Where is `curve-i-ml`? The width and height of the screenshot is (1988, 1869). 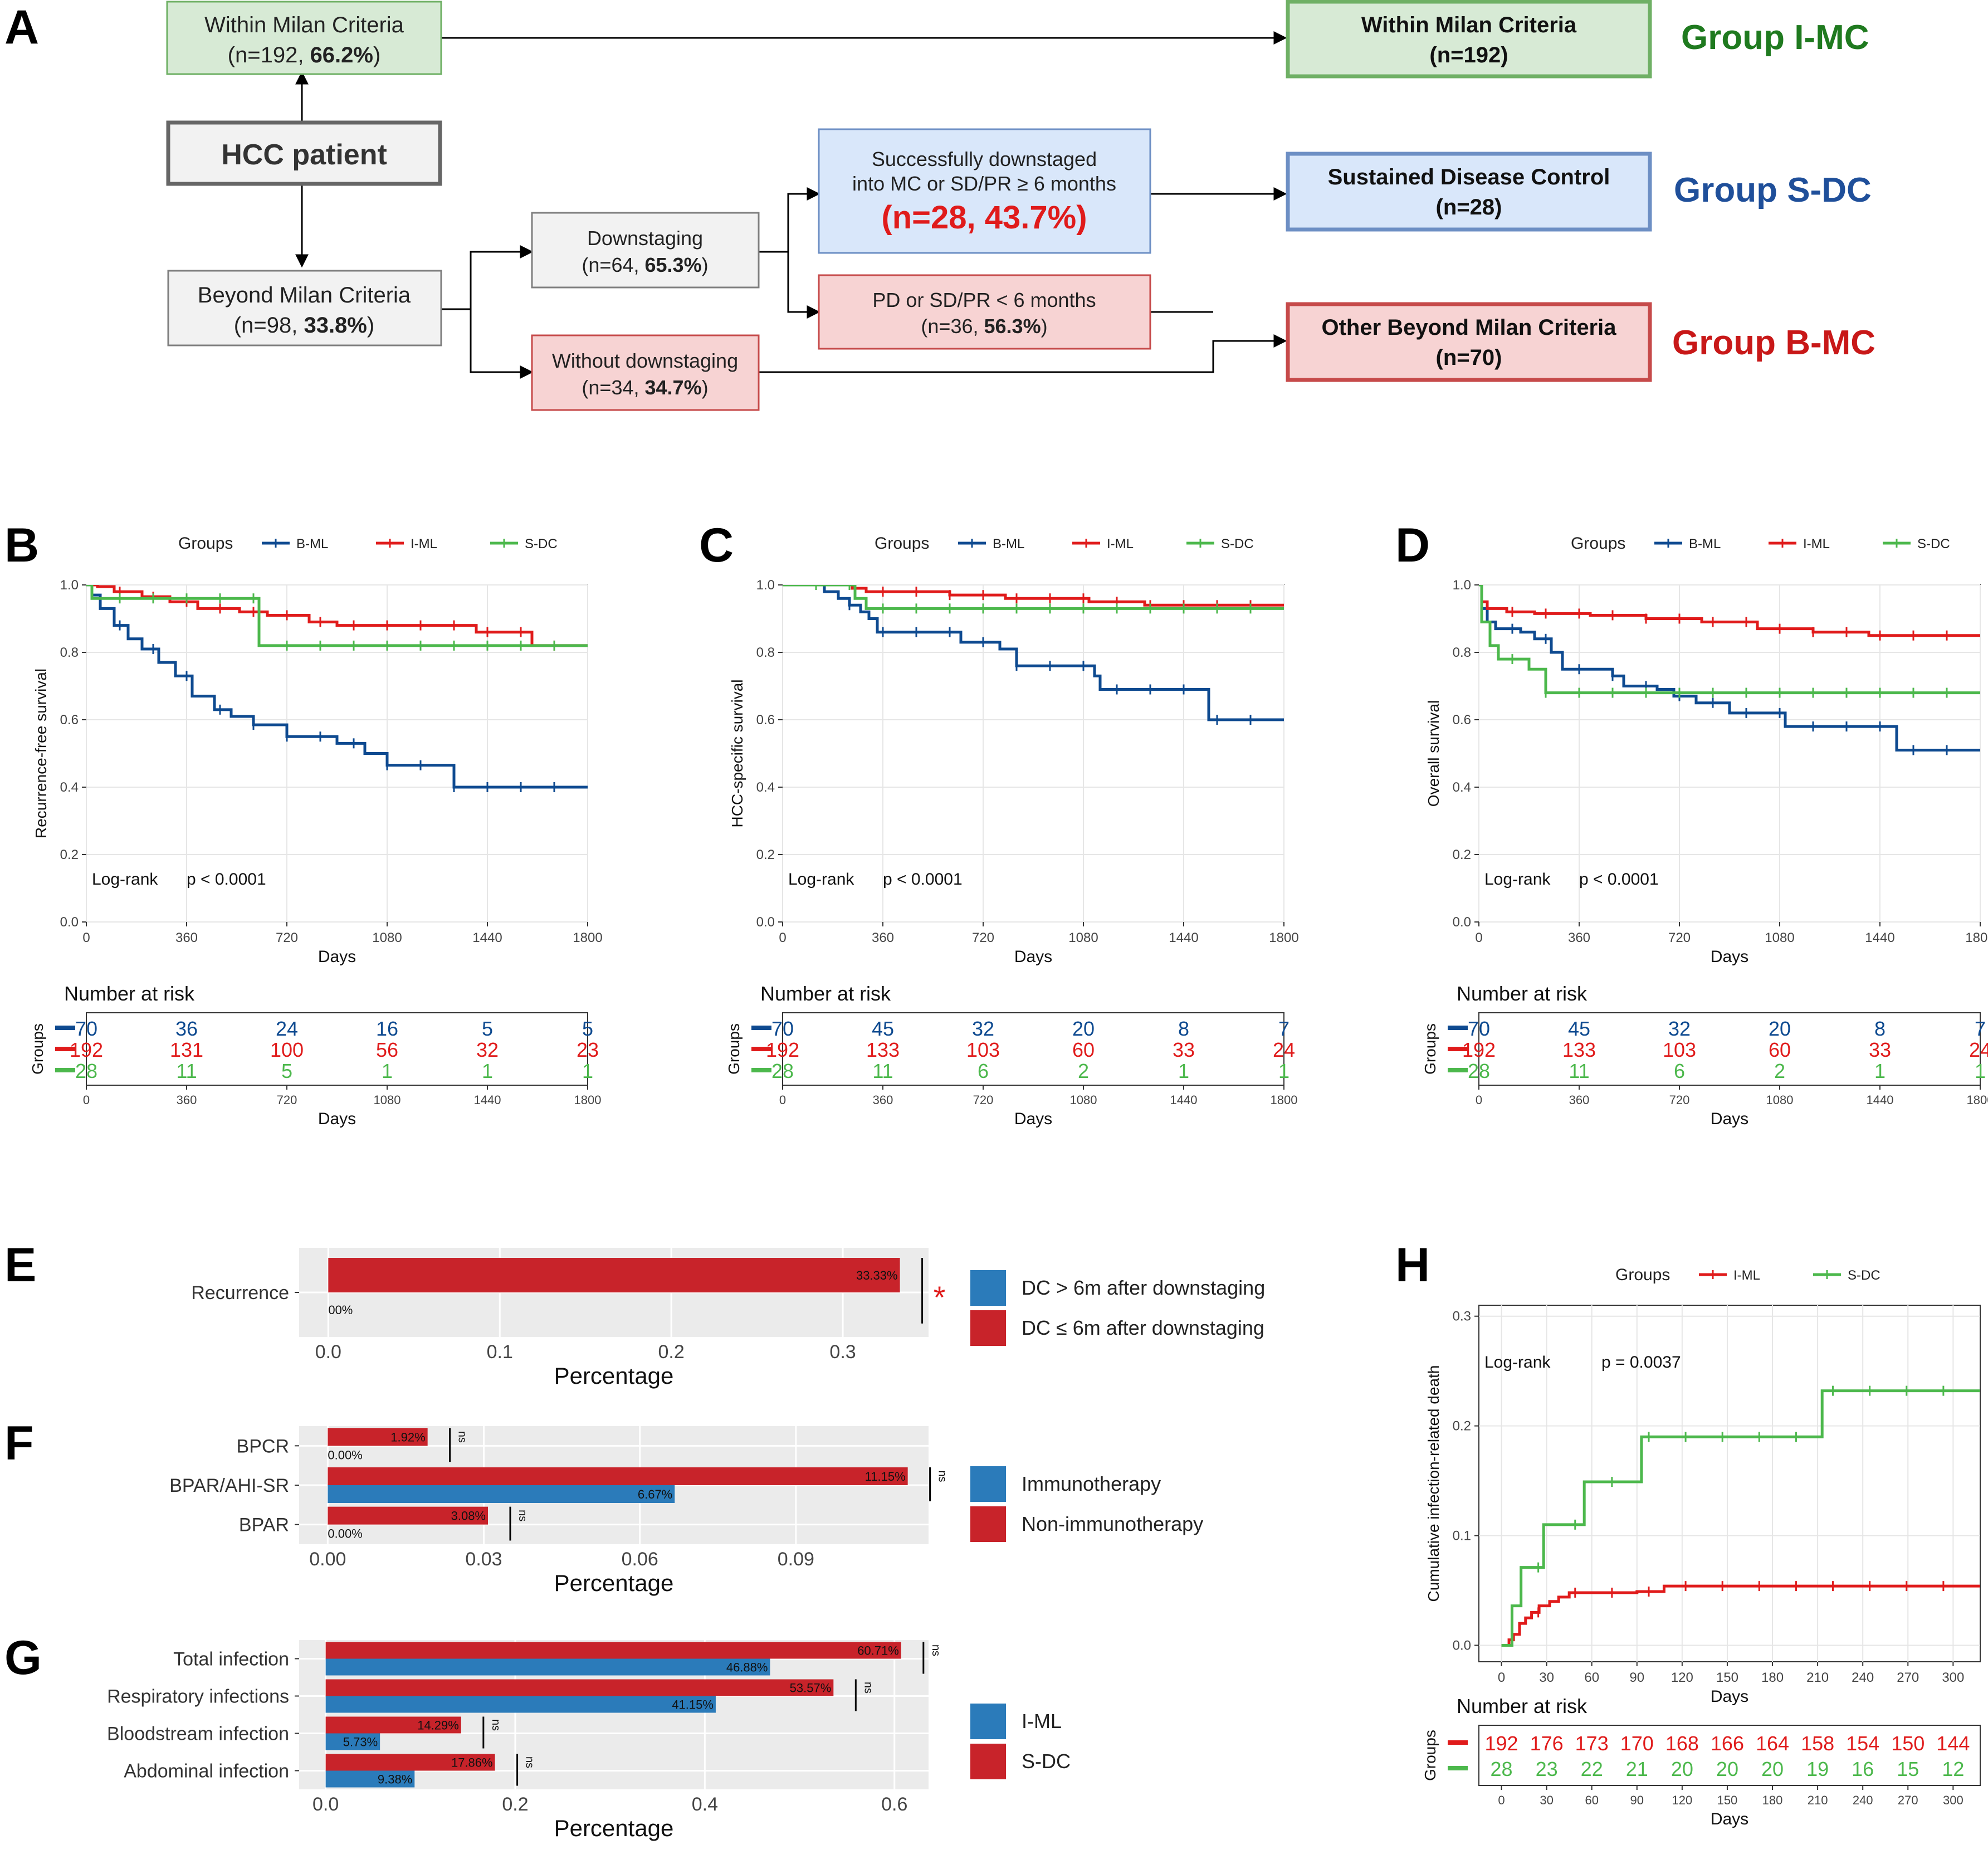 curve-i-ml is located at coordinates (337, 616).